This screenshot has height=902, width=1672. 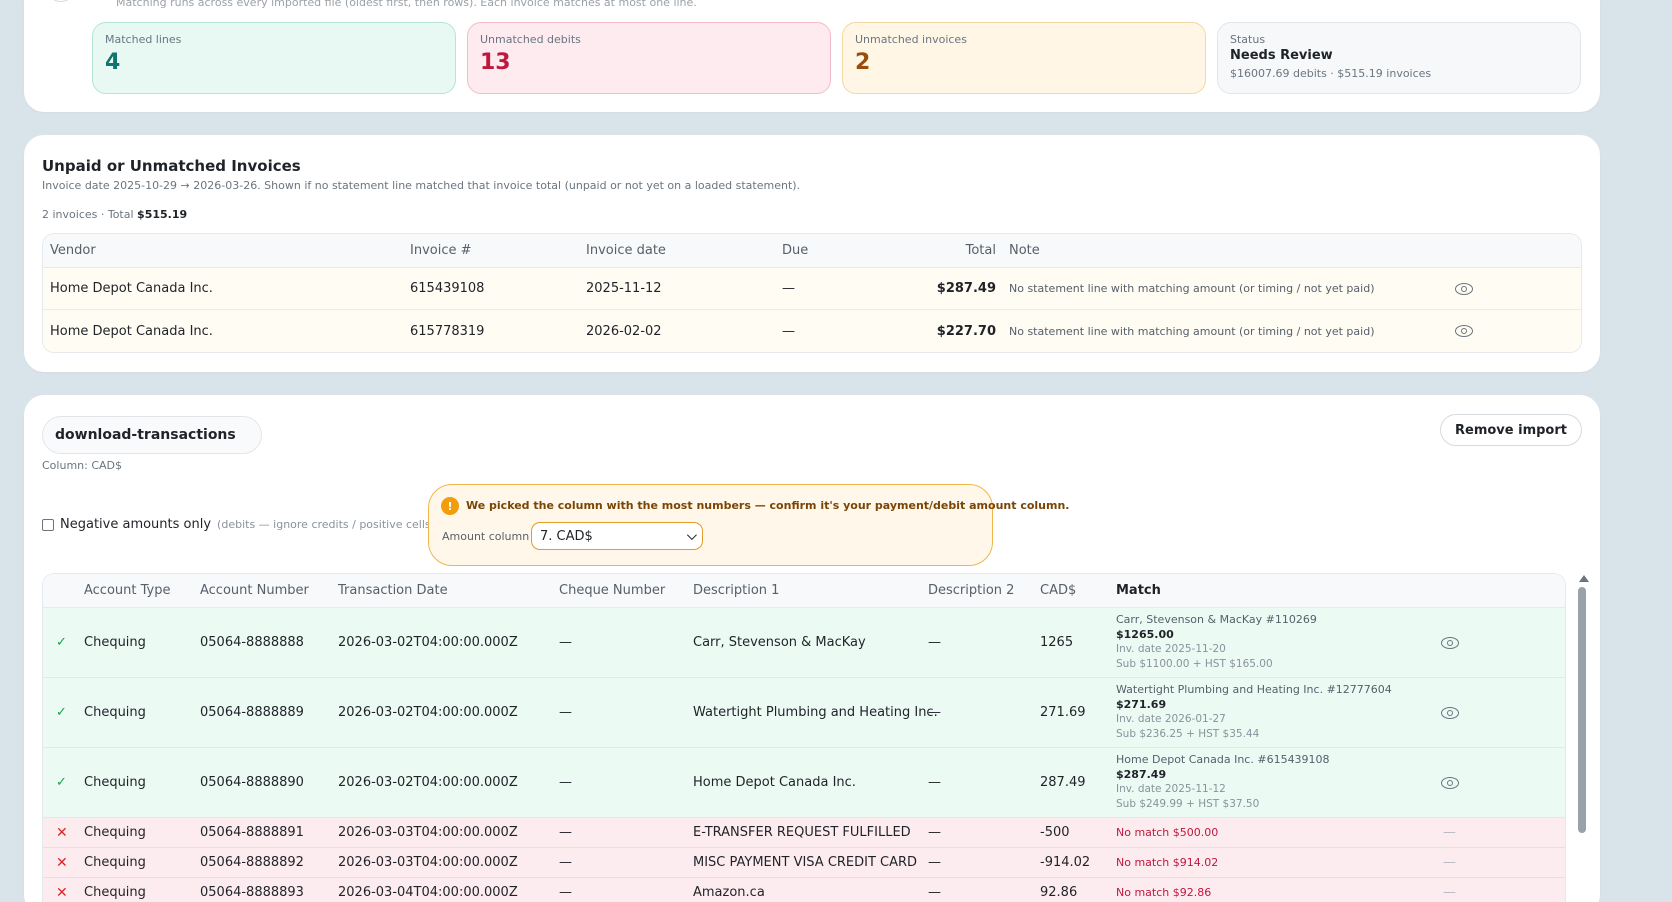 I want to click on matched-lines-stat: Matched lines 4, so click(x=274, y=58).